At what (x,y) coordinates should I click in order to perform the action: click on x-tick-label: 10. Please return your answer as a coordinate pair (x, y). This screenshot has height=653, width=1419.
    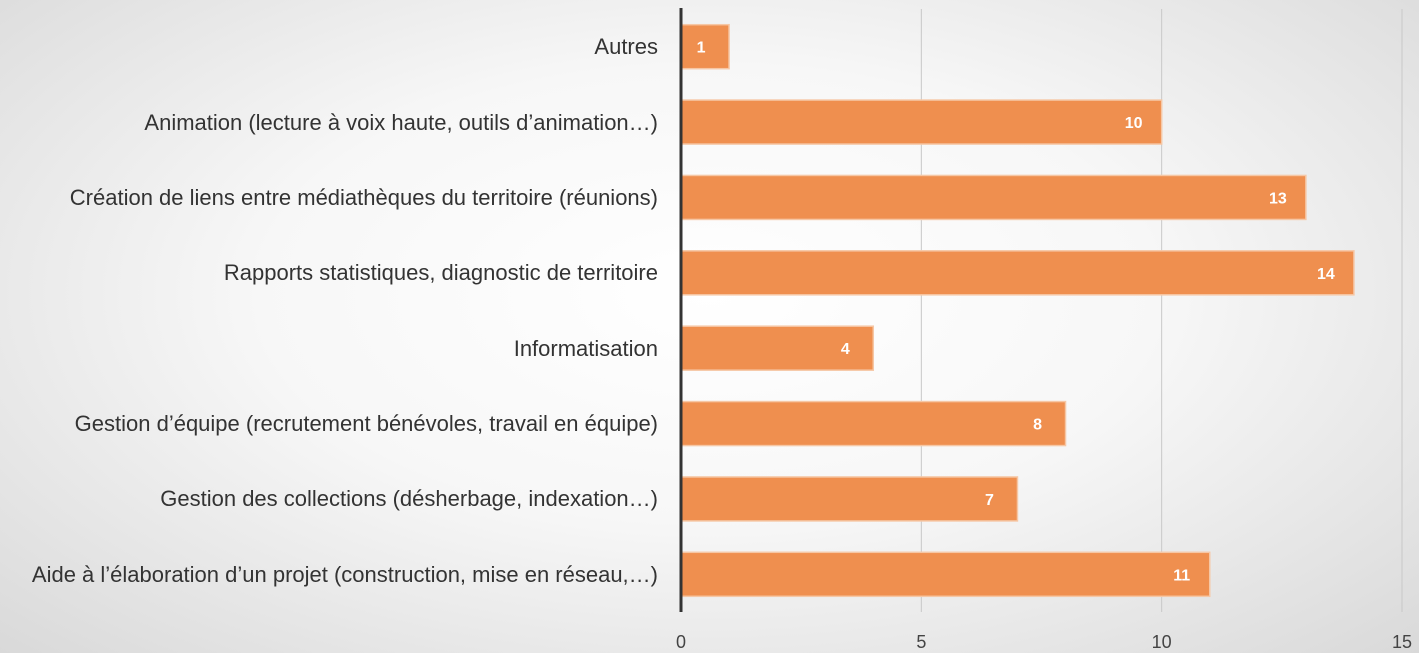
    Looking at the image, I should click on (1162, 642).